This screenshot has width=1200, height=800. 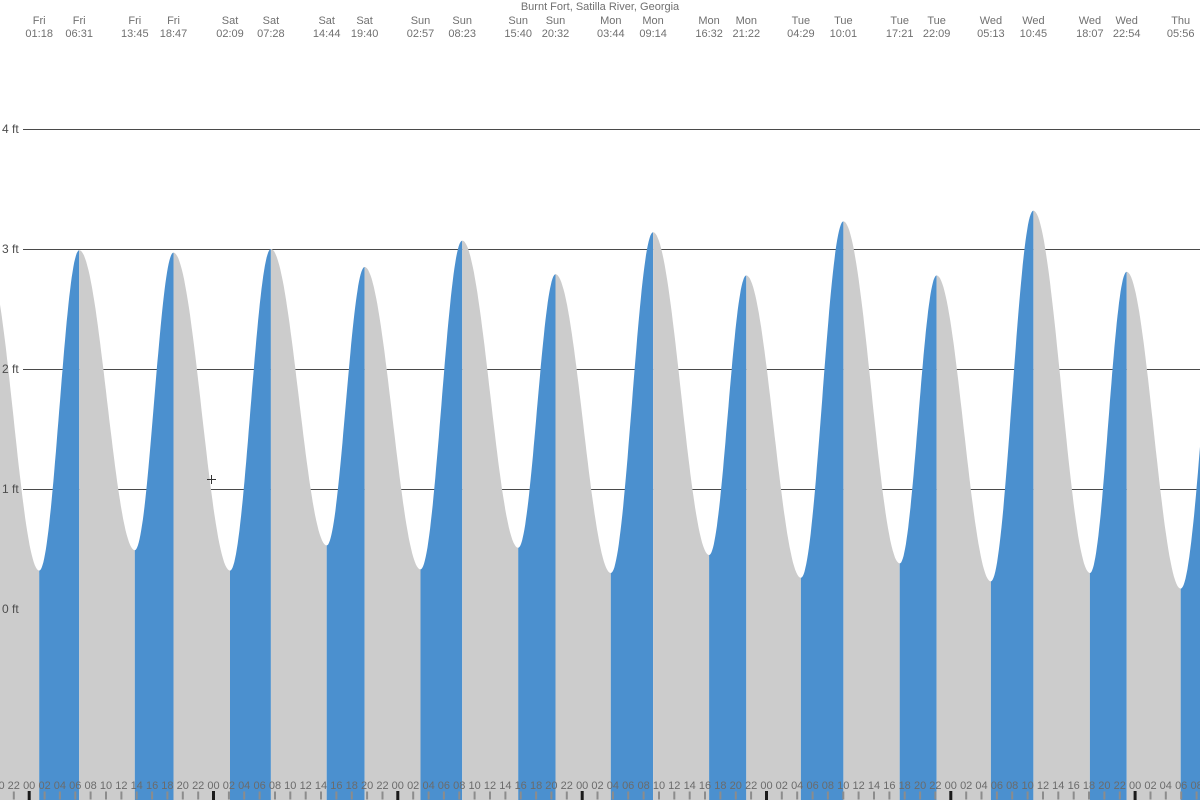 What do you see at coordinates (39, 34) in the screenshot?
I see `tide-event-time-label: 01:18` at bounding box center [39, 34].